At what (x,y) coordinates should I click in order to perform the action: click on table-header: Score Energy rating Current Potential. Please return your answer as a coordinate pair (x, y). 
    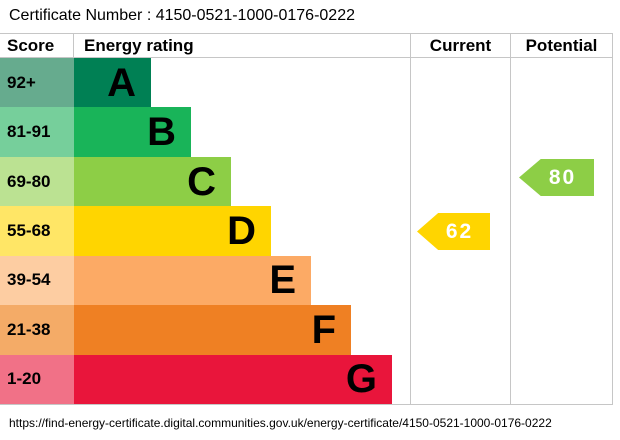
    Looking at the image, I should click on (306, 45).